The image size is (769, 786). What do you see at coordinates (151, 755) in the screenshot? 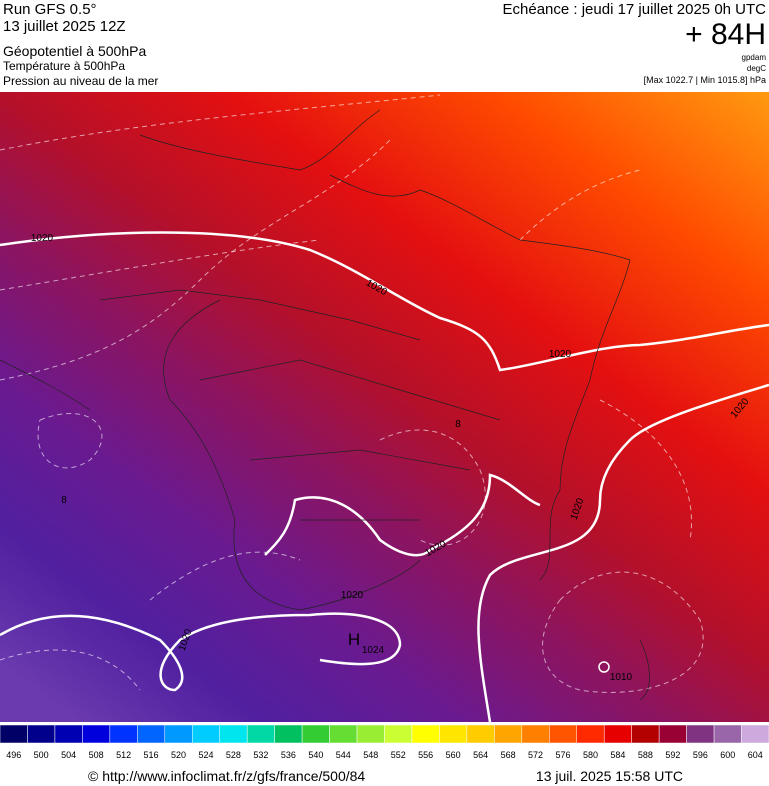
I see `colorbar-label: 516` at bounding box center [151, 755].